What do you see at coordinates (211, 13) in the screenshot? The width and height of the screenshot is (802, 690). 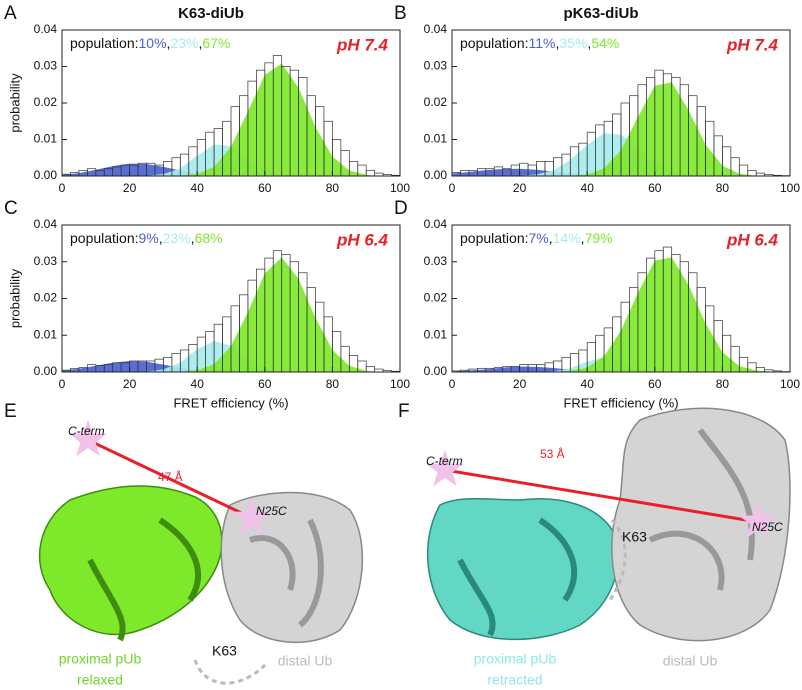 I see `panel-title: K63-diUb` at bounding box center [211, 13].